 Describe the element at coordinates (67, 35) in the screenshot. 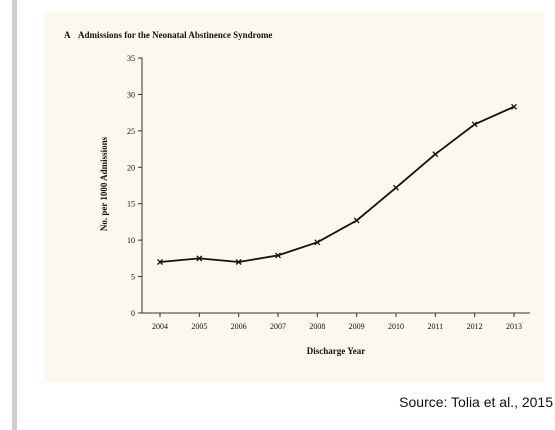

I see `chart-panel-letter: A` at that location.